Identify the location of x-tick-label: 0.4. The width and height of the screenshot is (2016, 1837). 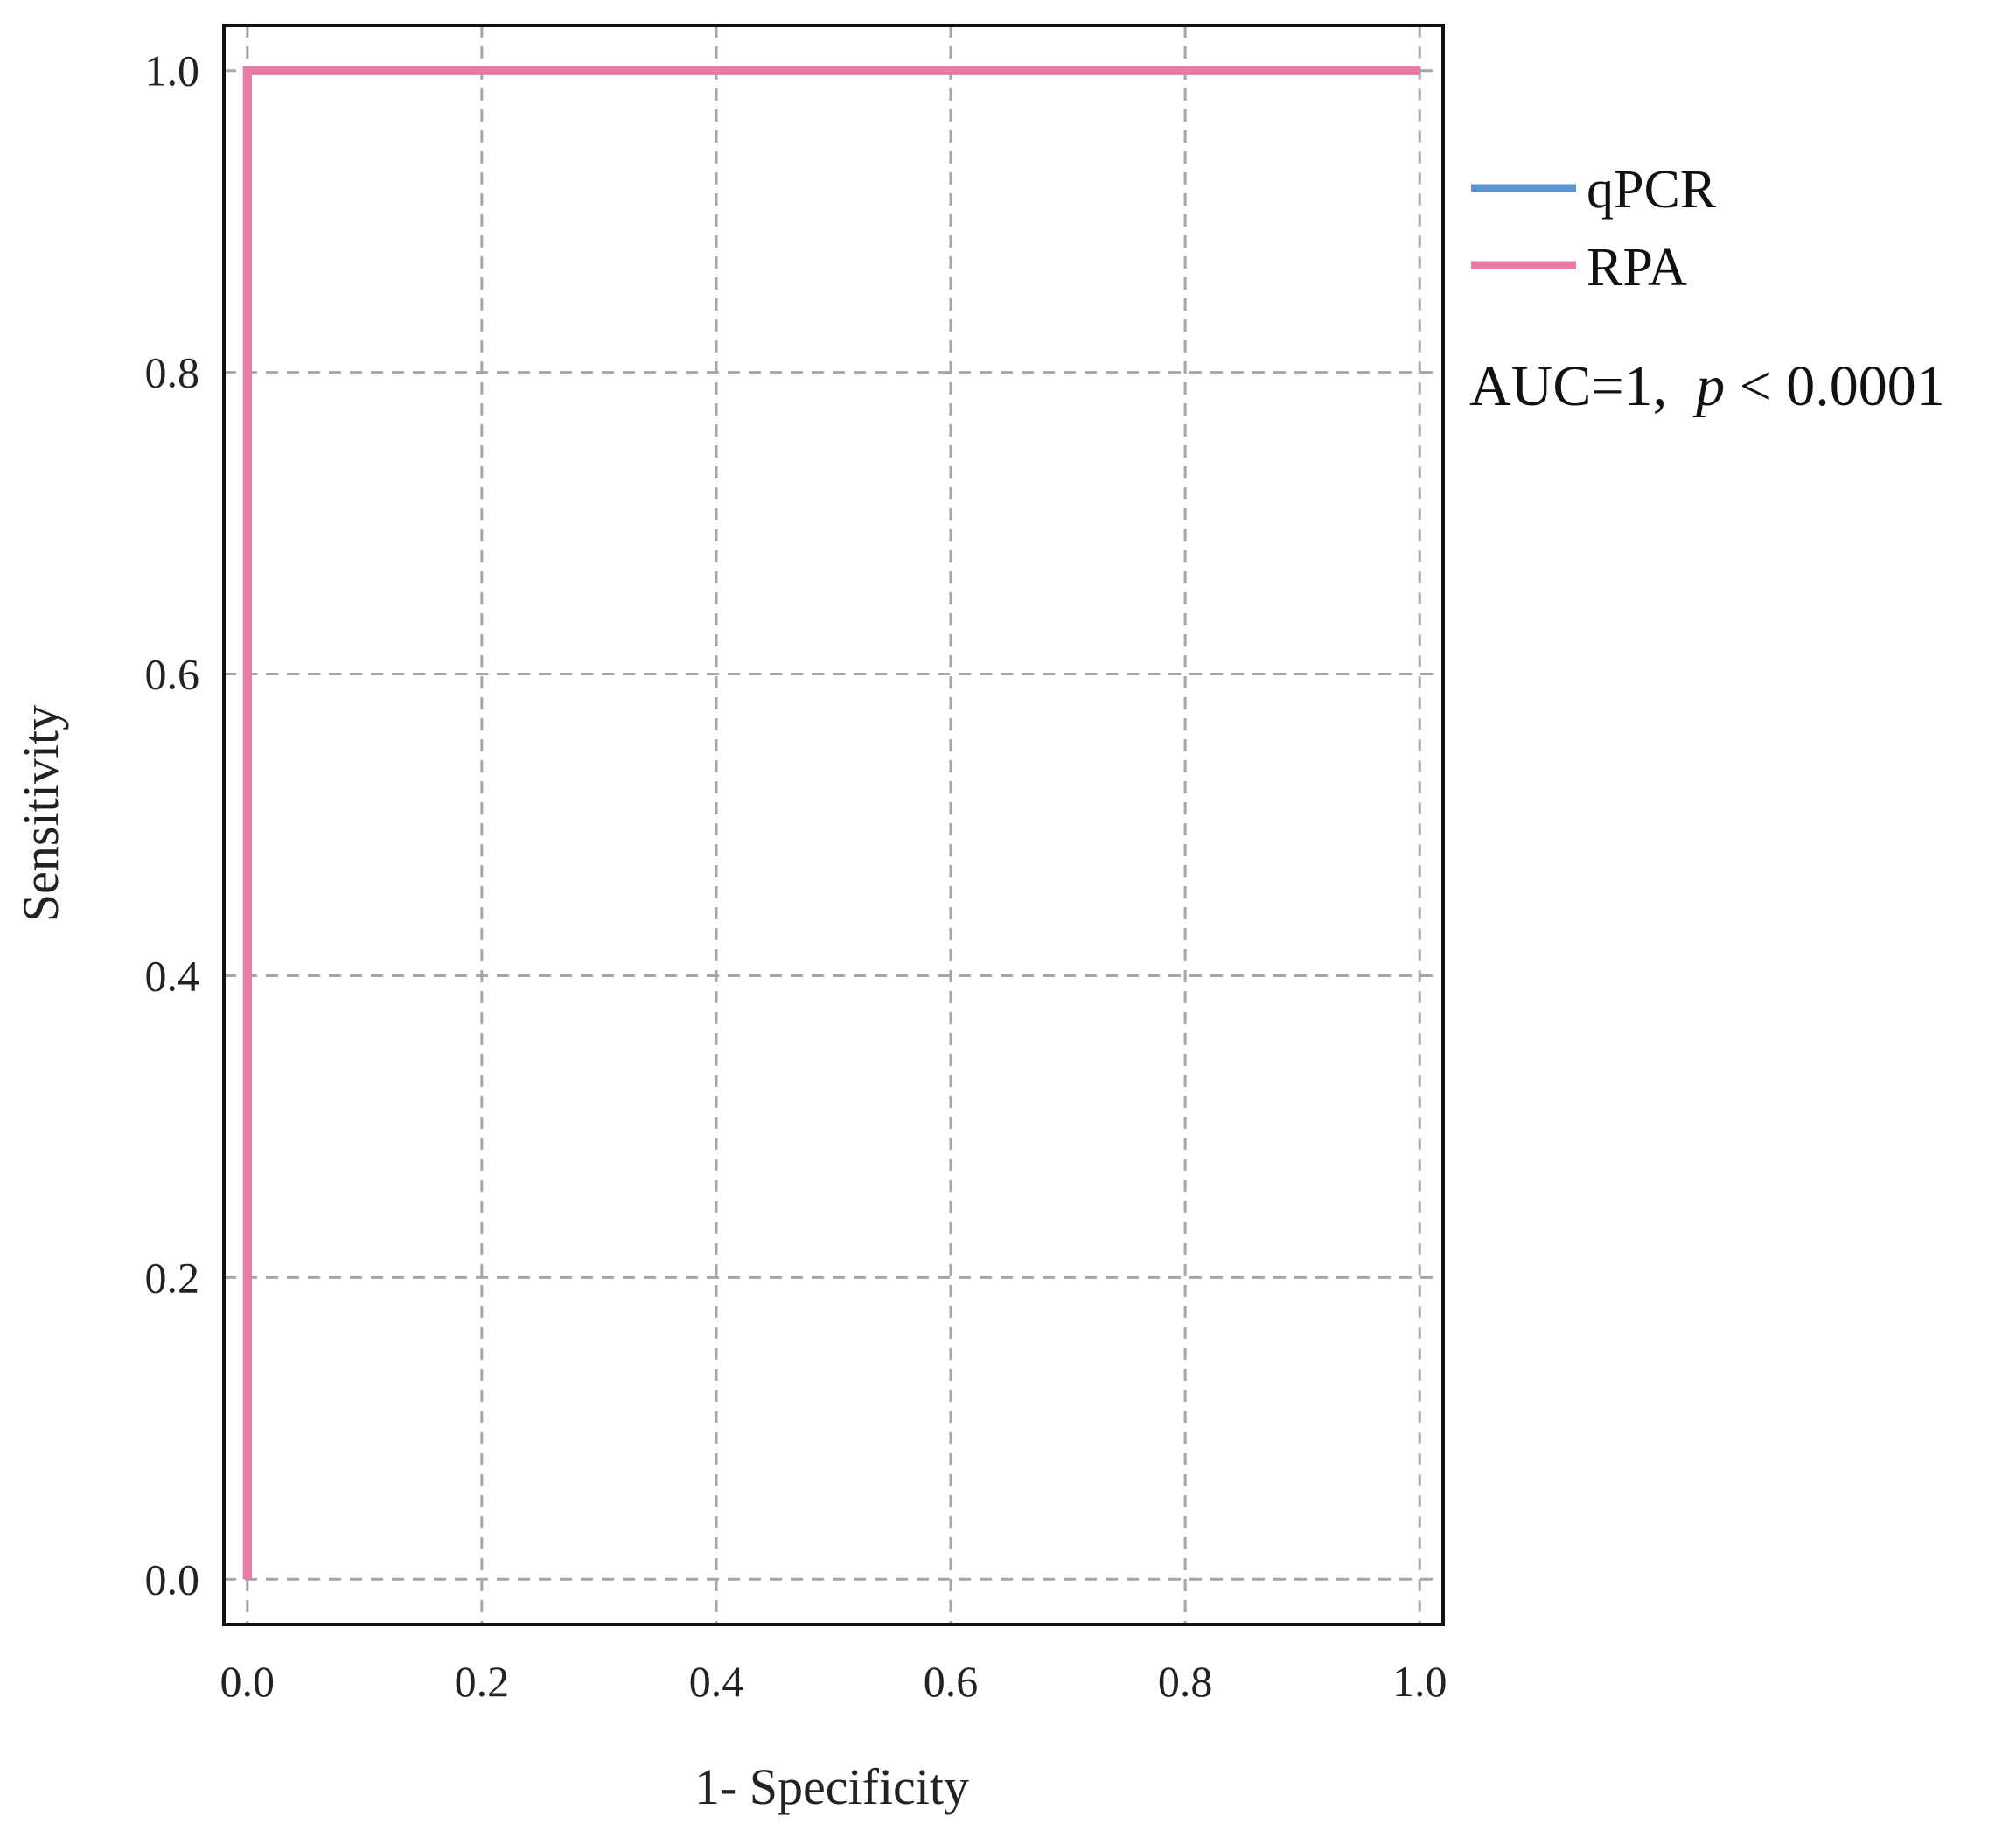
(716, 1681).